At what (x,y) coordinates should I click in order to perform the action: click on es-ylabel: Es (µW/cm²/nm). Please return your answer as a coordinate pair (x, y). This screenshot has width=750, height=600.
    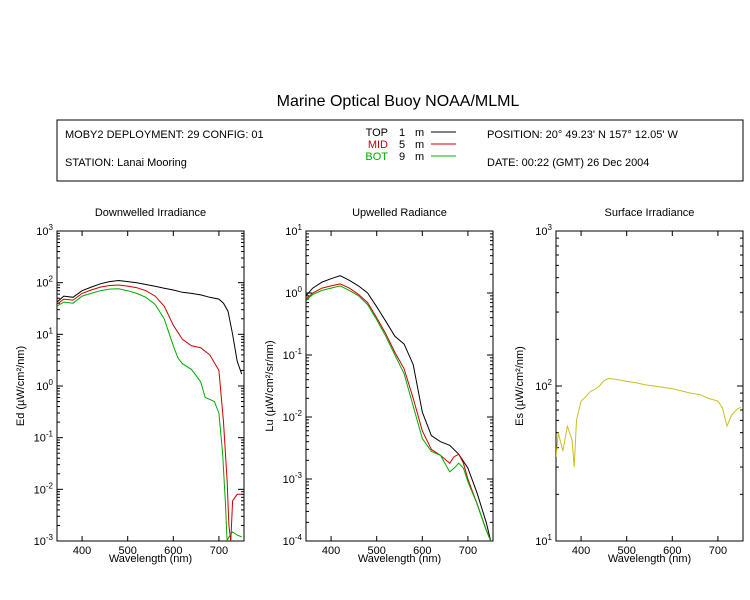
    Looking at the image, I should click on (520, 386).